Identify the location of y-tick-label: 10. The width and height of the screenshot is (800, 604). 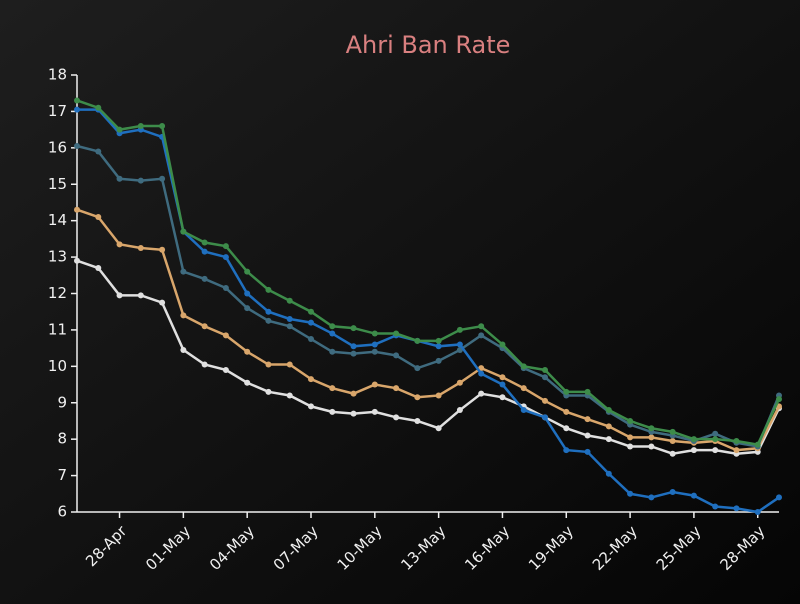
(57, 366).